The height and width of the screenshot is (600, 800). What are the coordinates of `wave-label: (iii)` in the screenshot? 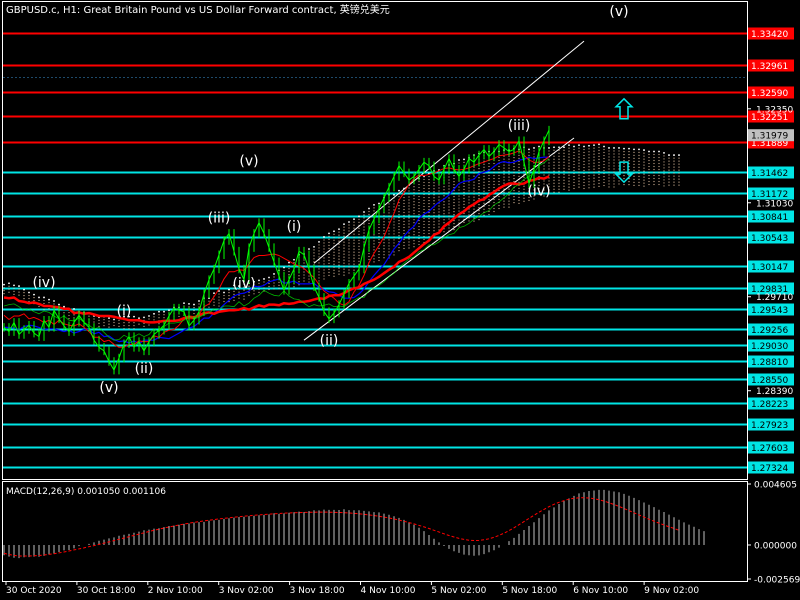 It's located at (219, 219).